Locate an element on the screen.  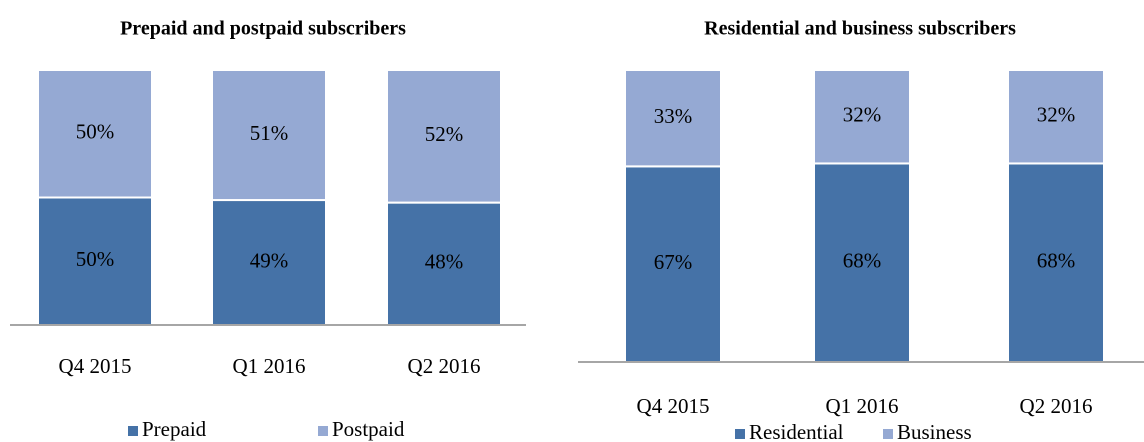
data-label: 52% is located at coordinates (444, 134).